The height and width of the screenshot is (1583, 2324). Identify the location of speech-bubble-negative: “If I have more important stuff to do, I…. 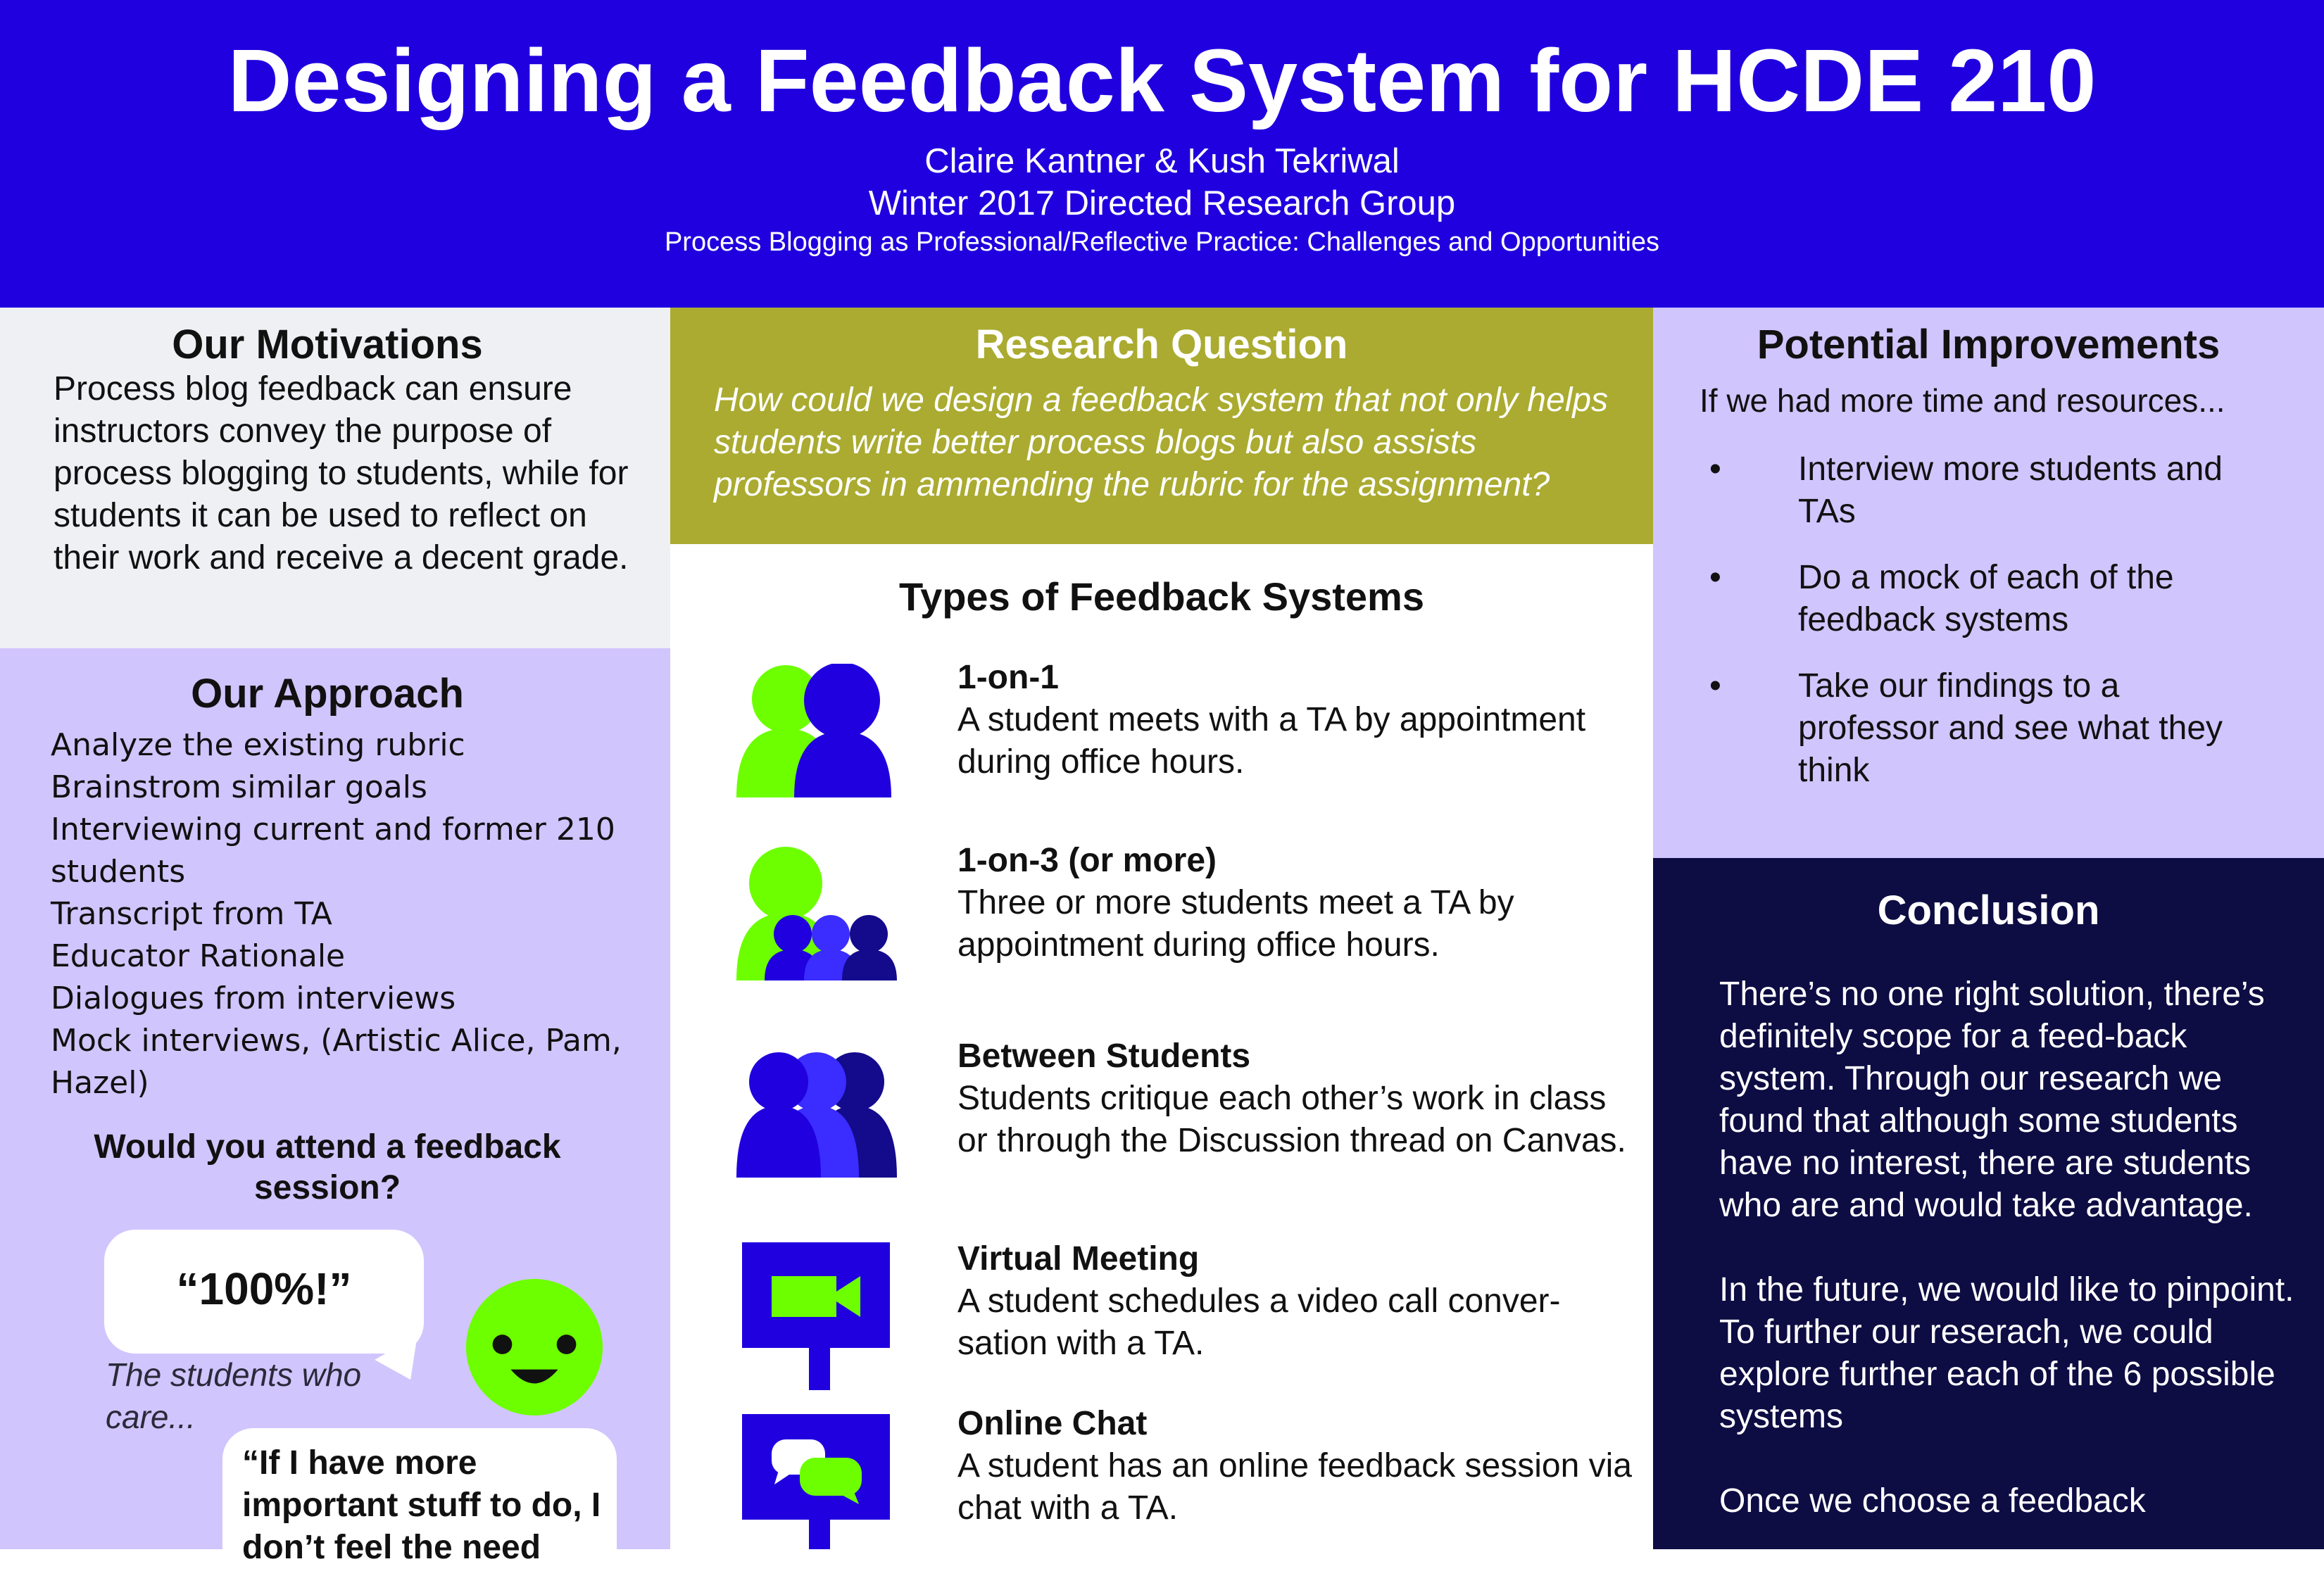
(419, 1505).